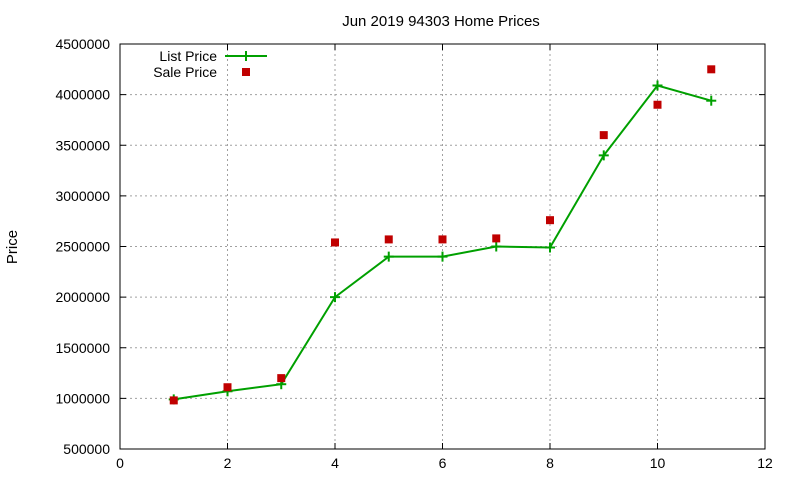  What do you see at coordinates (443, 463) in the screenshot?
I see `x-tick-label: 6` at bounding box center [443, 463].